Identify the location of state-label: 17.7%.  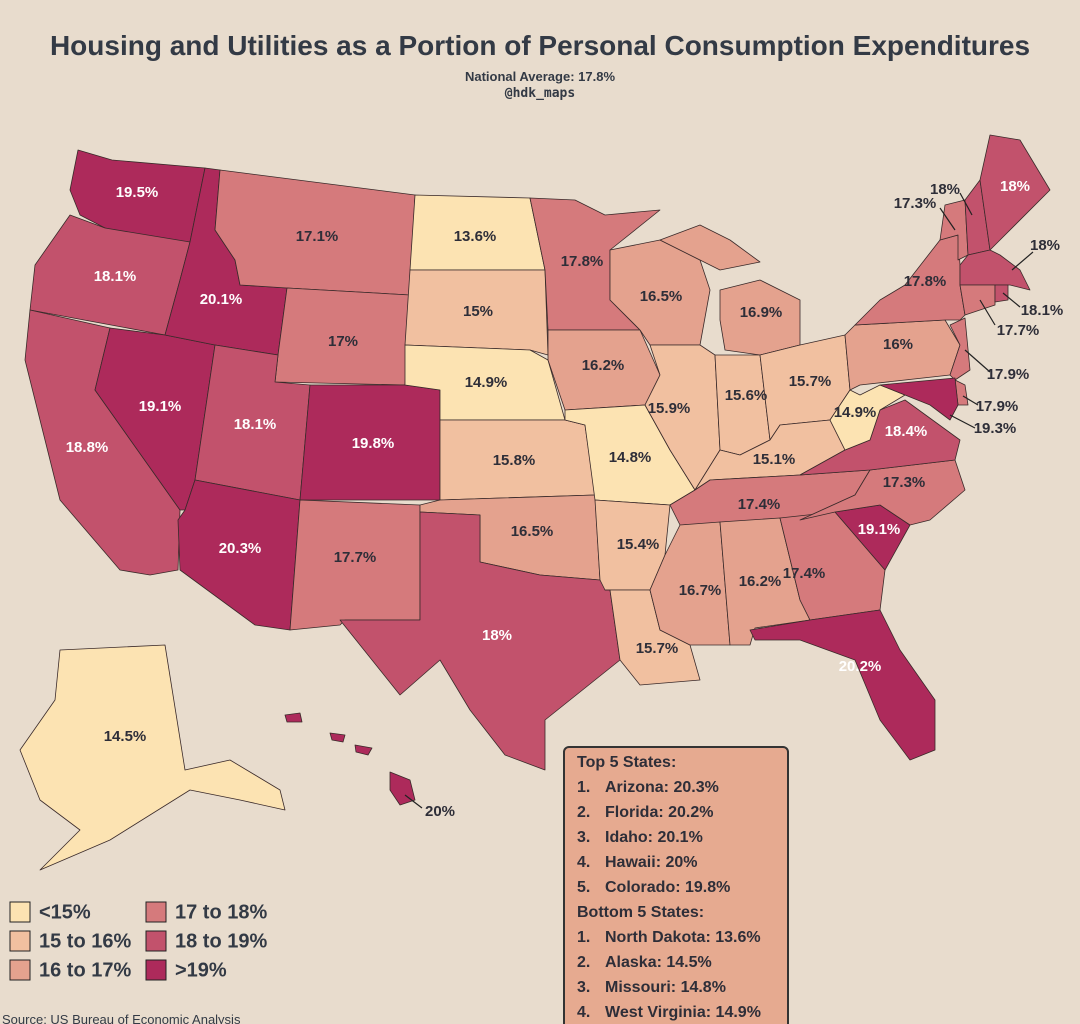
(1018, 330).